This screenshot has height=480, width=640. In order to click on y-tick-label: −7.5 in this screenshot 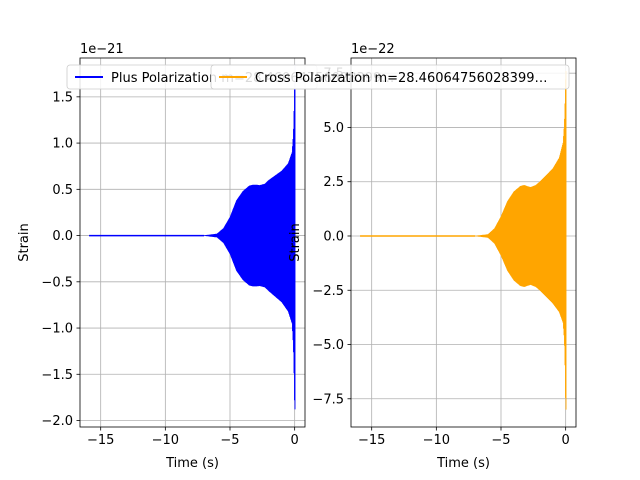, I will do `click(328, 399)`.